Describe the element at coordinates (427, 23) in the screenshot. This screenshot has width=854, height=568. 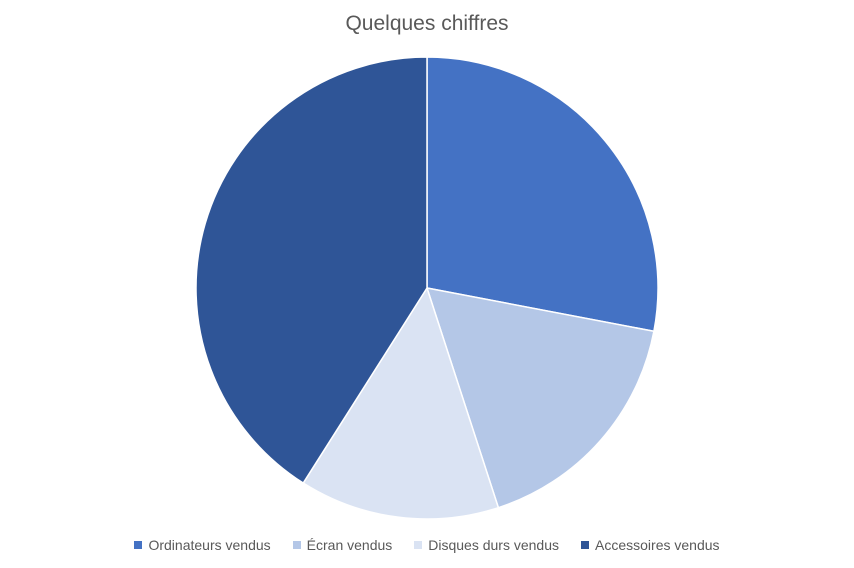
I see `chart-title: Quelques chiffres` at that location.